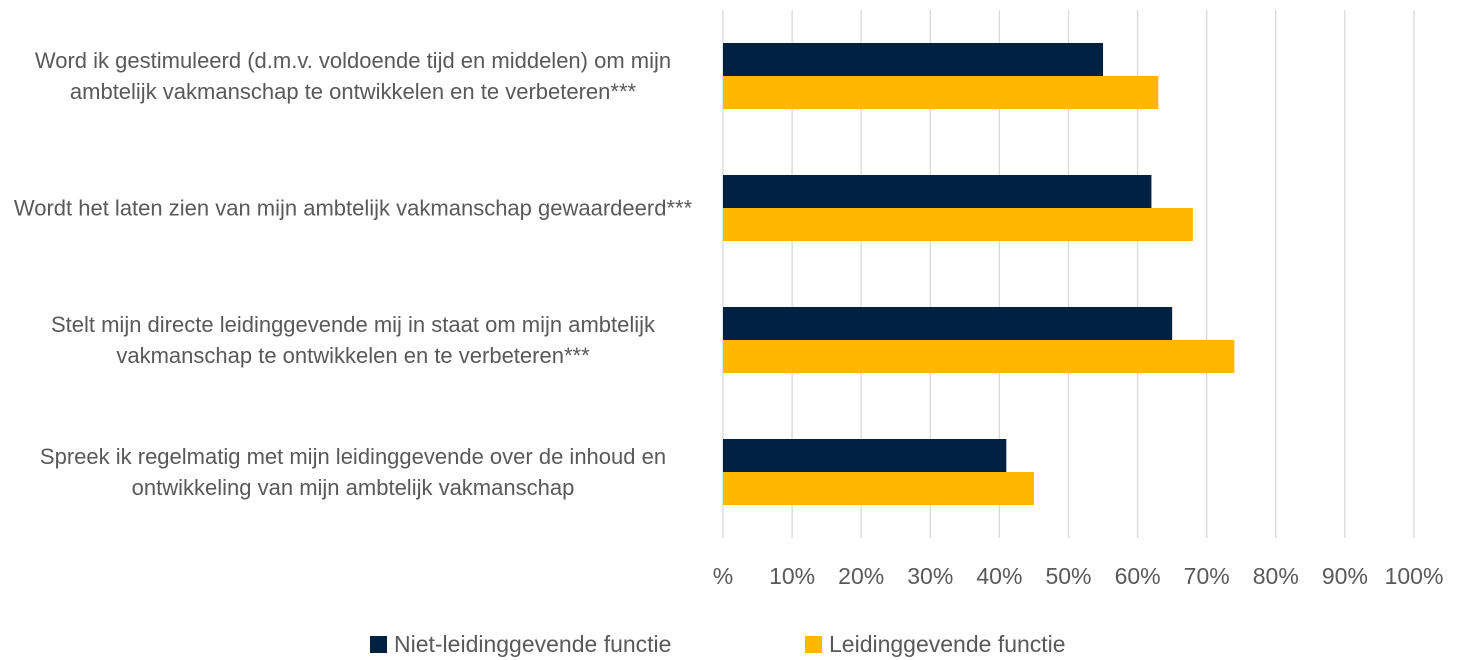 The height and width of the screenshot is (660, 1476). I want to click on x-tick-label: 100%, so click(1414, 576).